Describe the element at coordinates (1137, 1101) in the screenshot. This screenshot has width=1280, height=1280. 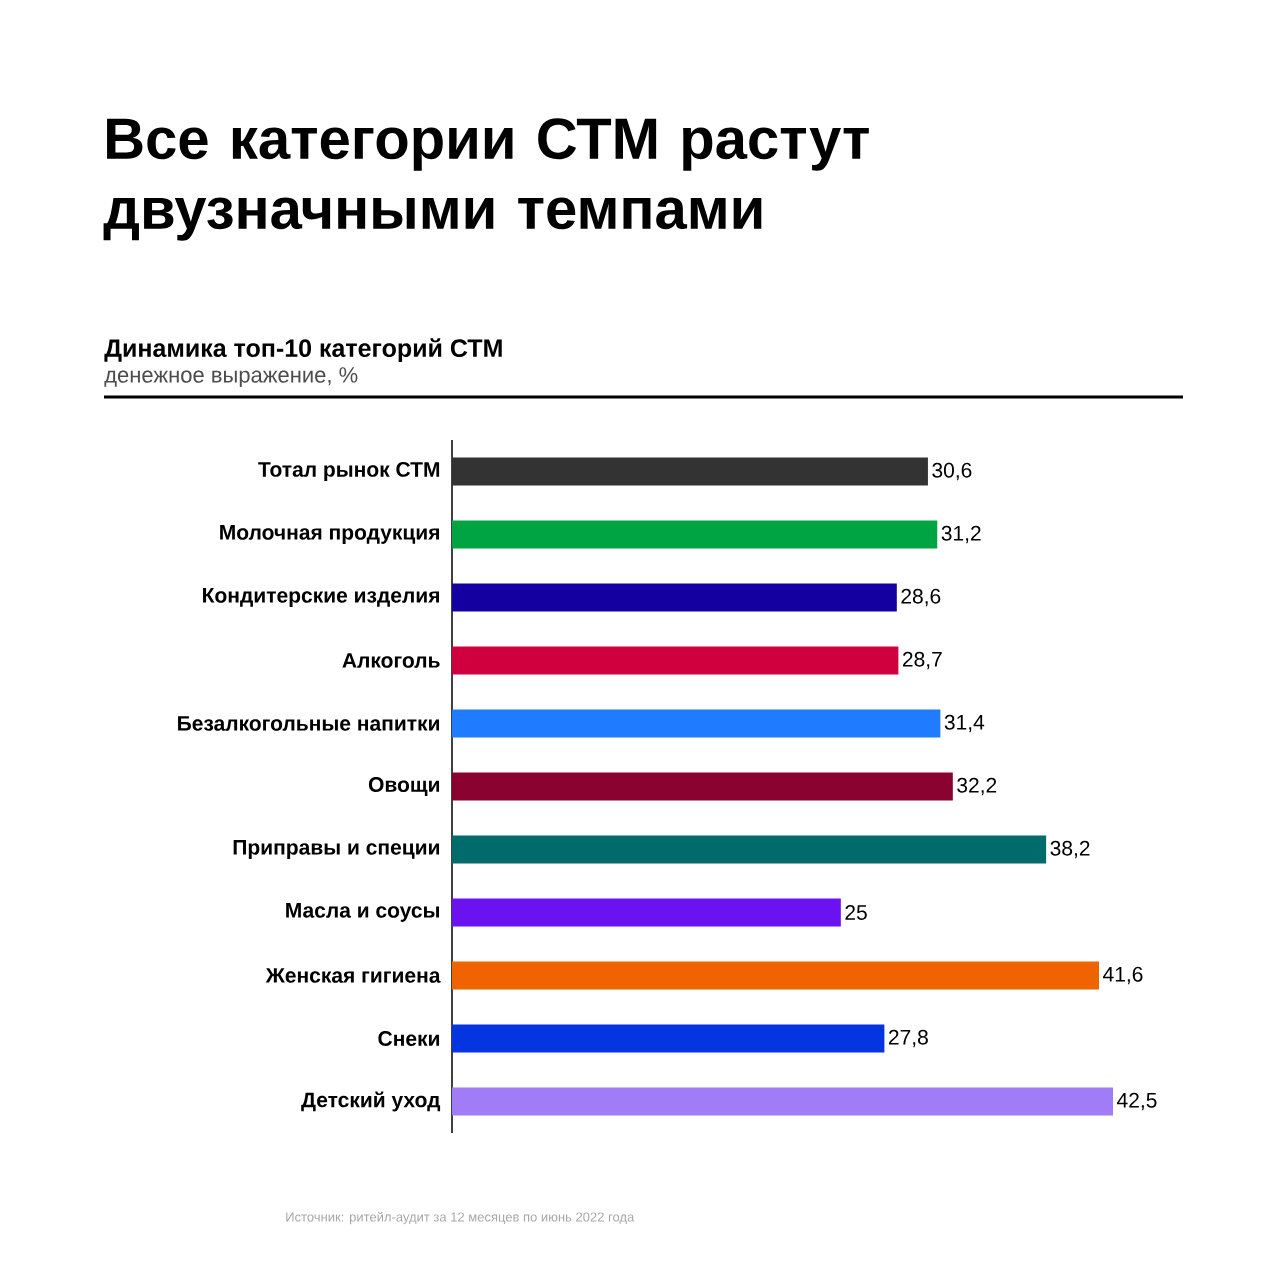
I see `data-label: 42,5` at that location.